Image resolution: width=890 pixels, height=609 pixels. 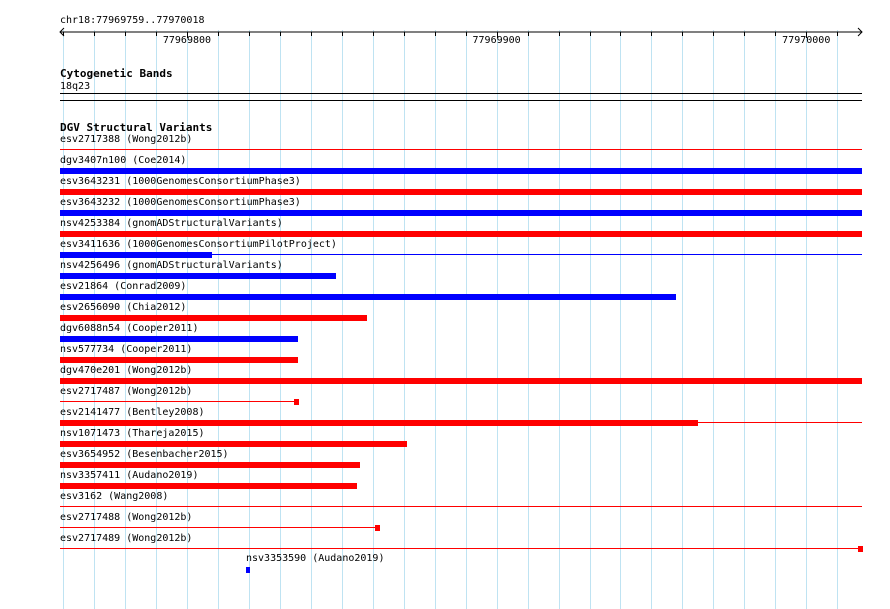 I want to click on dgv-feature-nsv4253384: nsv4253384 (gnomADStructuralVariants), so click(x=461, y=228).